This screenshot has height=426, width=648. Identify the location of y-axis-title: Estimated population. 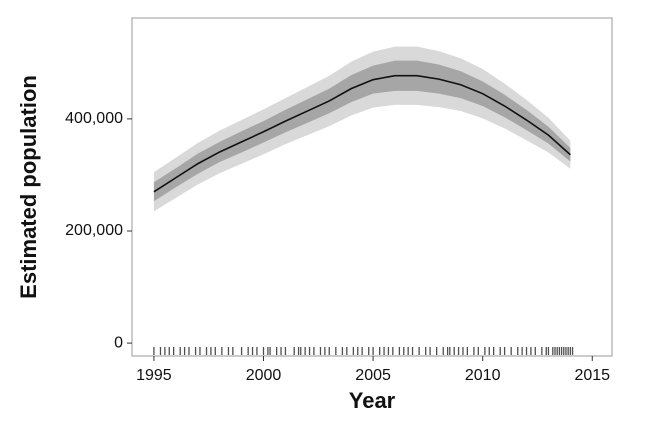
(28, 187).